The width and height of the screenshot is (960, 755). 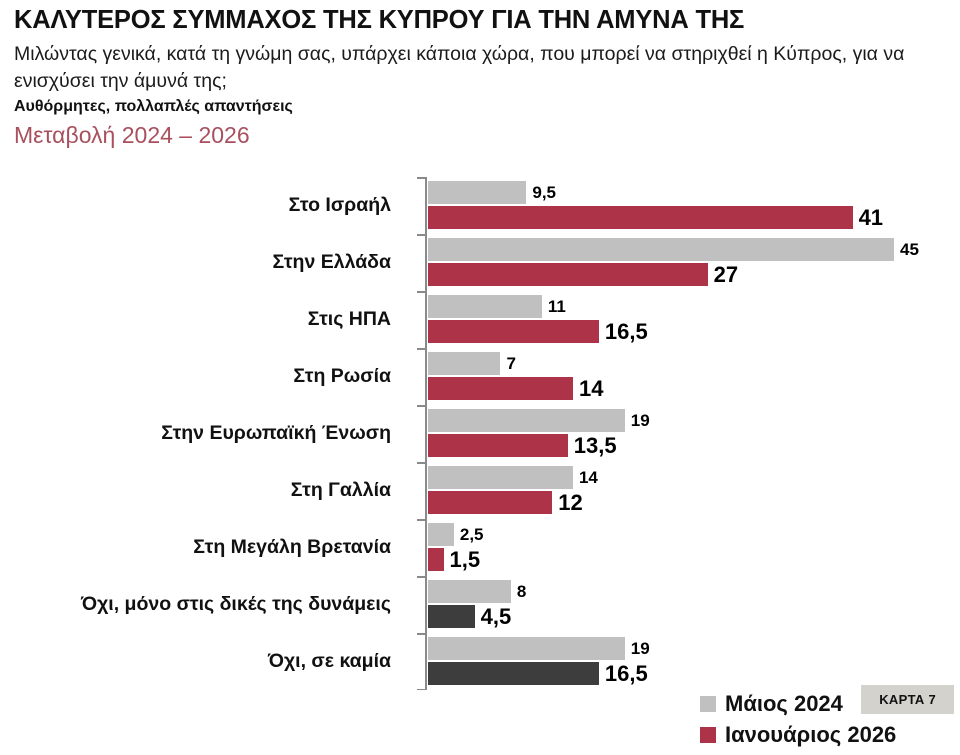 I want to click on bar-value-2026: 14, so click(x=591, y=388).